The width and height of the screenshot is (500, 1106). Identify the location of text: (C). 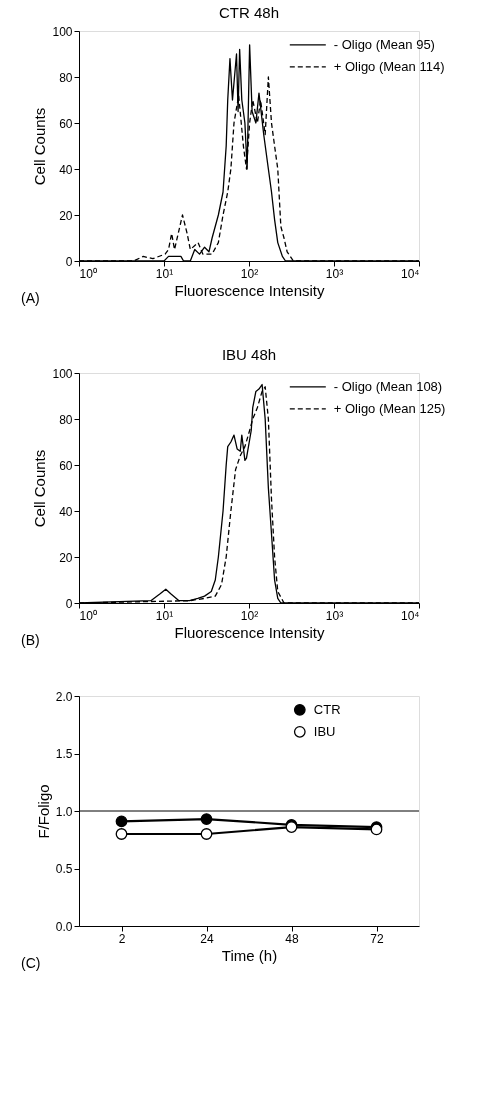
(31, 963).